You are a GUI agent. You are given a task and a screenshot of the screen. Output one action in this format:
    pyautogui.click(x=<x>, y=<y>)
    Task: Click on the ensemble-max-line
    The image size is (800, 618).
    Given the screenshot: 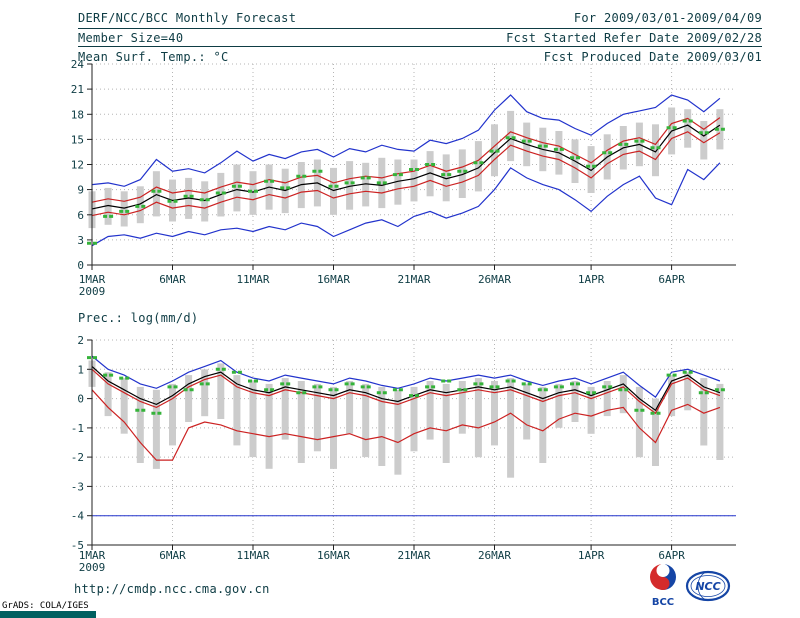 What is the action you would take?
    pyautogui.click(x=406, y=140)
    